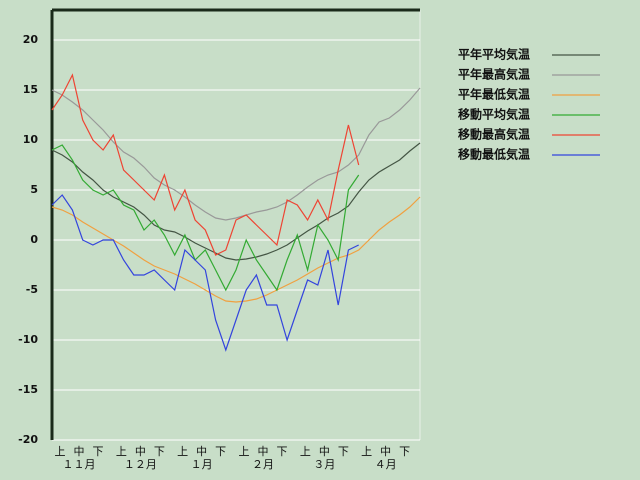 Image resolution: width=640 pixels, height=480 pixels. Describe the element at coordinates (31, 139) in the screenshot. I see `y-tick-label: 10` at that location.